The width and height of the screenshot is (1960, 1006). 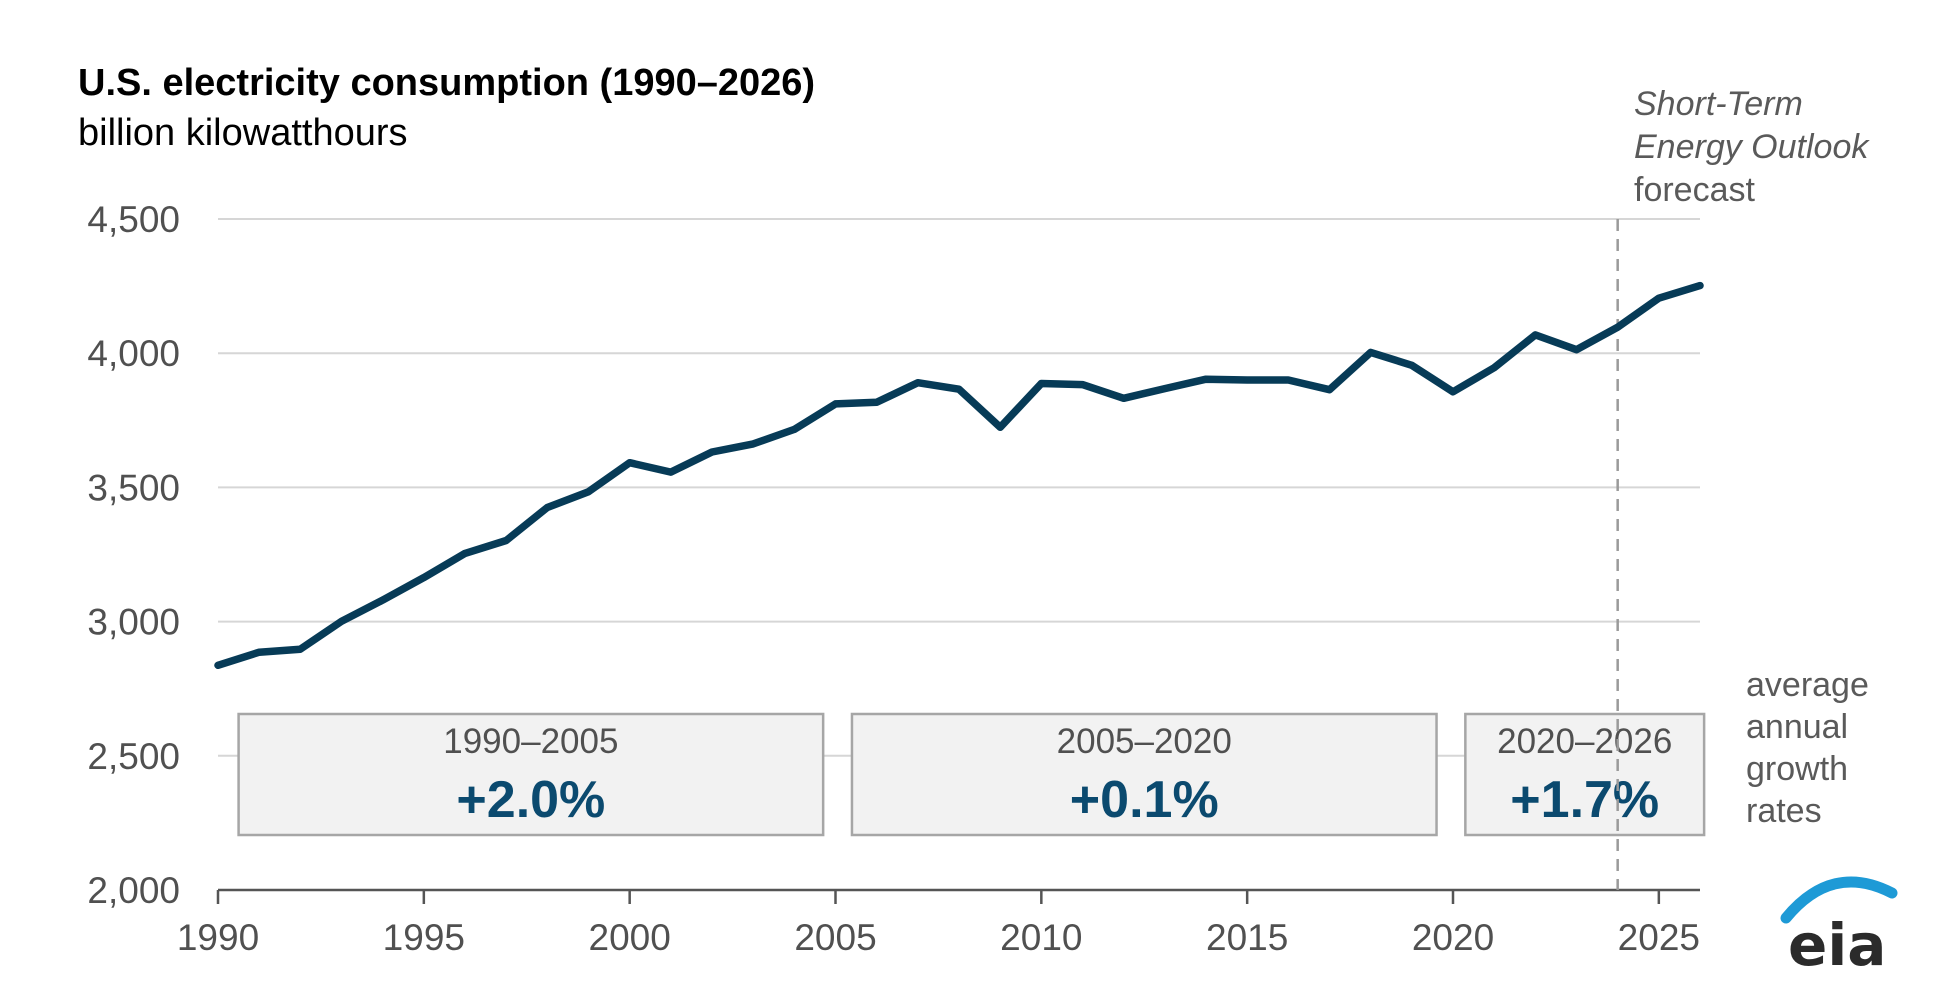 I want to click on x-tick-label-2015: 2015, so click(x=1247, y=937).